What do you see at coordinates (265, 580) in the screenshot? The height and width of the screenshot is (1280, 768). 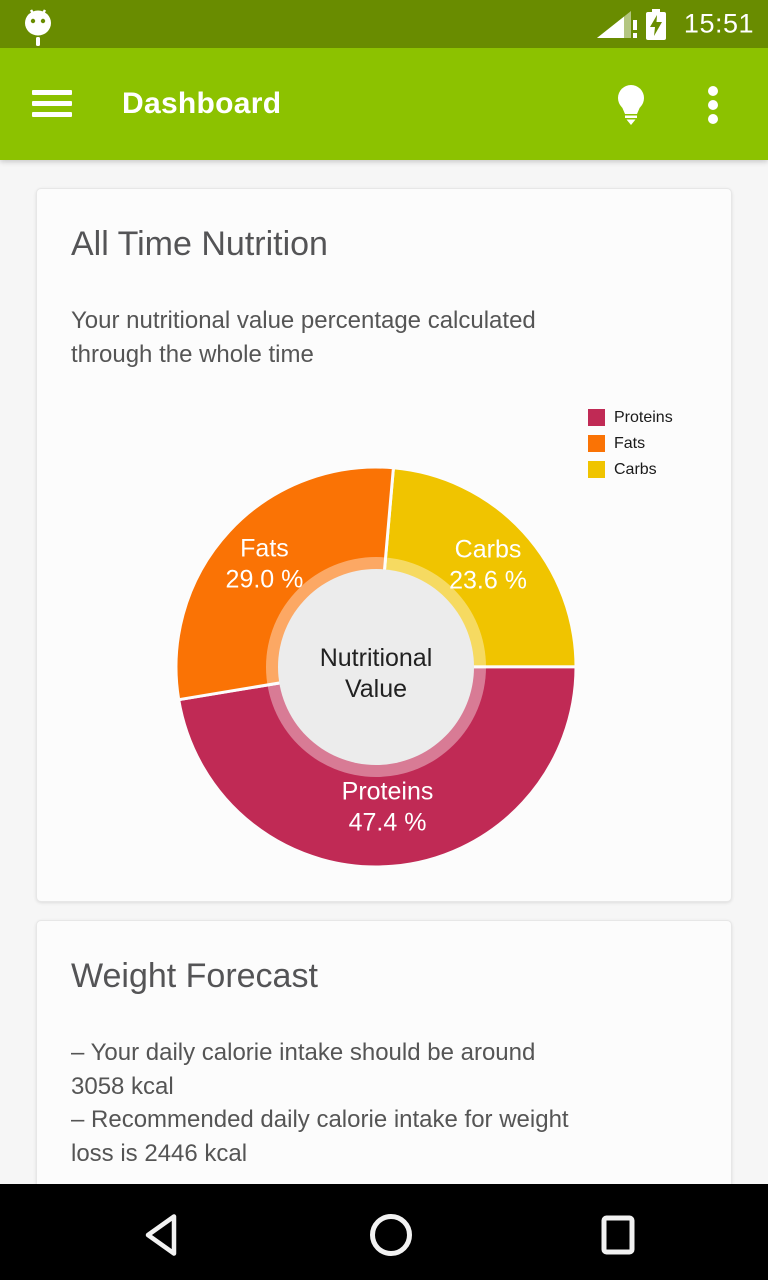 I see `svg-text: 29.0 %` at bounding box center [265, 580].